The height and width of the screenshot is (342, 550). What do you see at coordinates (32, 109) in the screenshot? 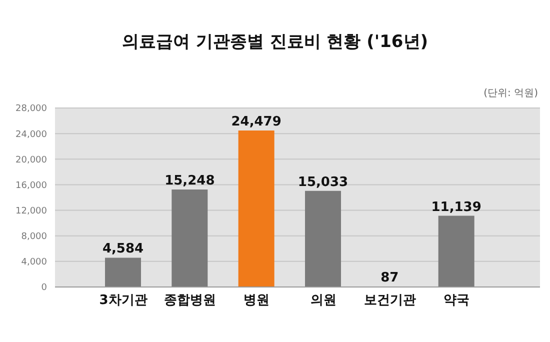
I see `y-tick-label: 28,000` at bounding box center [32, 109].